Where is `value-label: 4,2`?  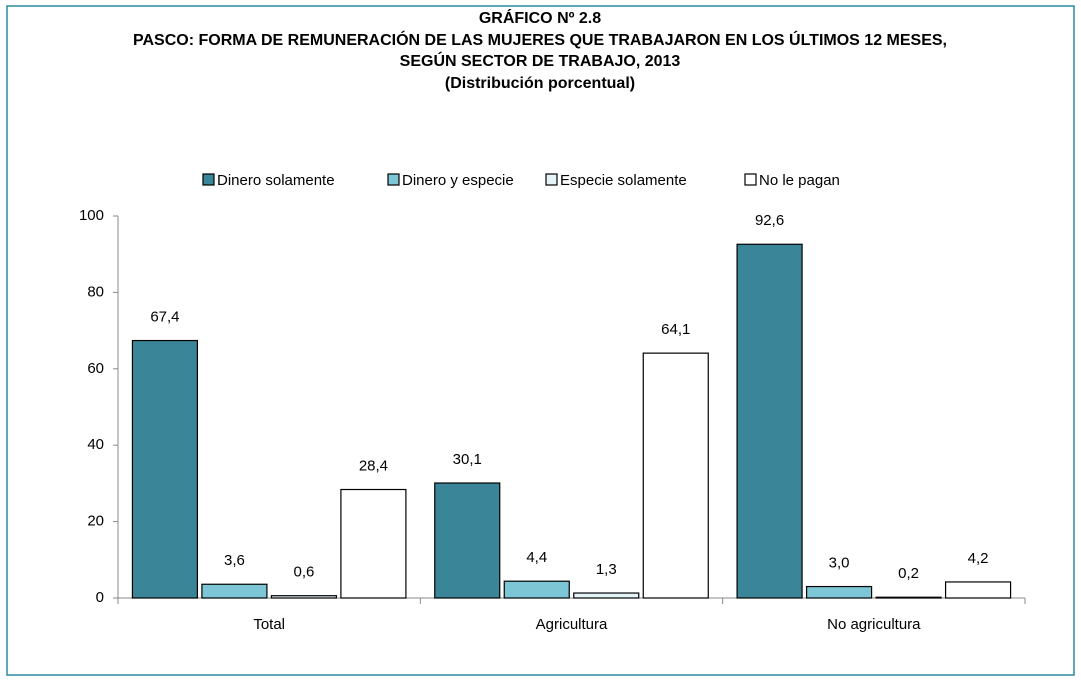 value-label: 4,2 is located at coordinates (978, 558).